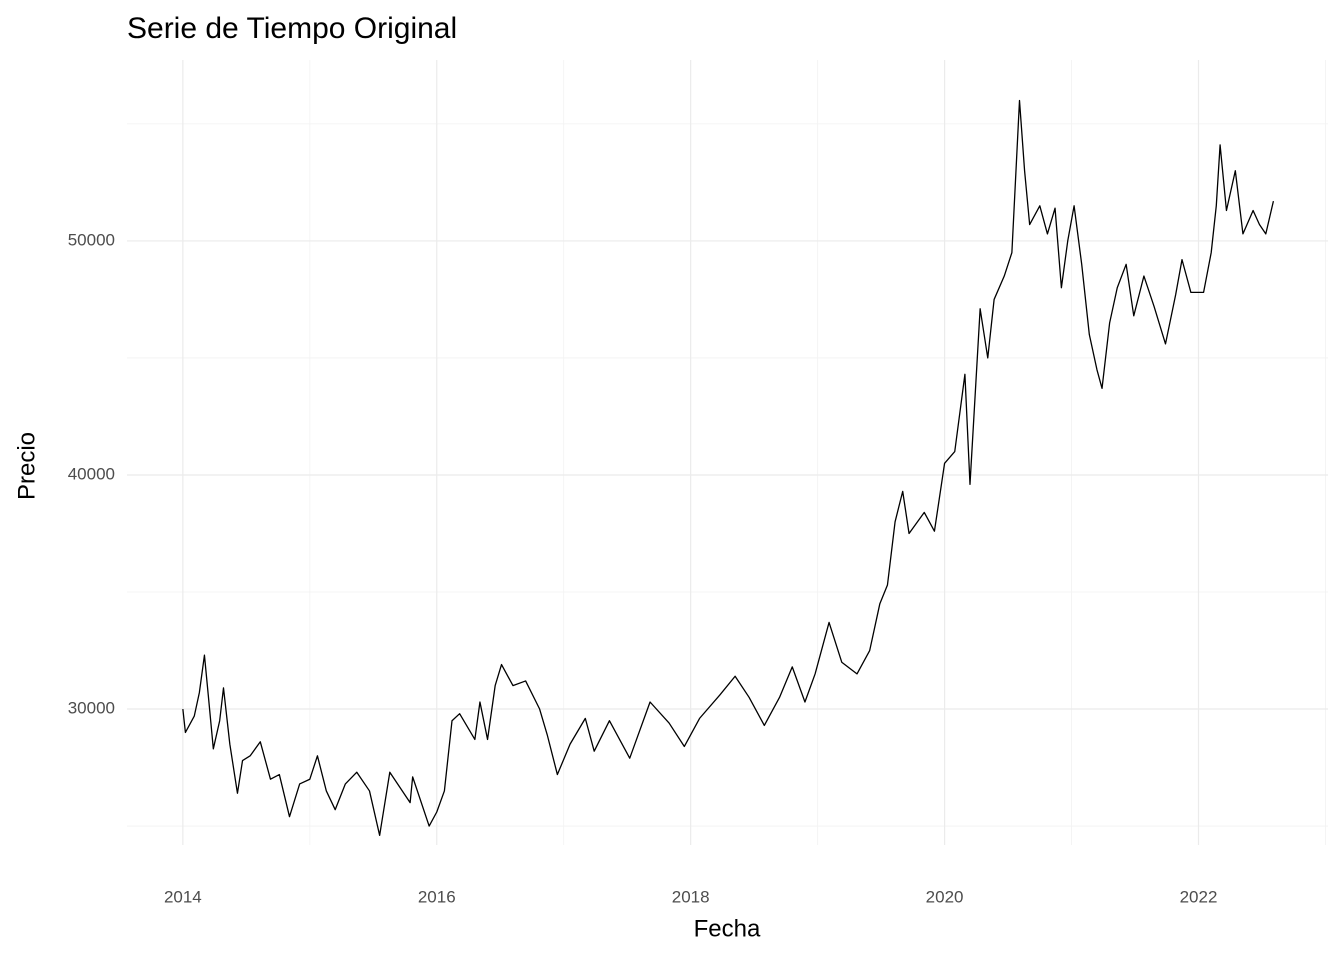 This screenshot has height=960, width=1344. What do you see at coordinates (91, 708) in the screenshot?
I see `y-tick-label: 30000` at bounding box center [91, 708].